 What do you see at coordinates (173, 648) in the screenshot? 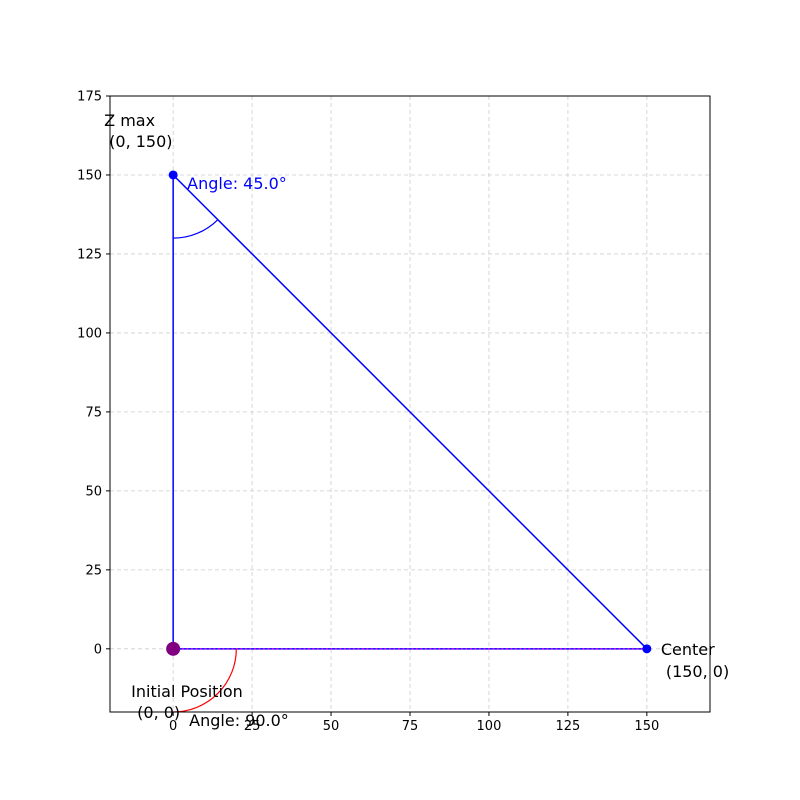
I see `origin-point` at bounding box center [173, 648].